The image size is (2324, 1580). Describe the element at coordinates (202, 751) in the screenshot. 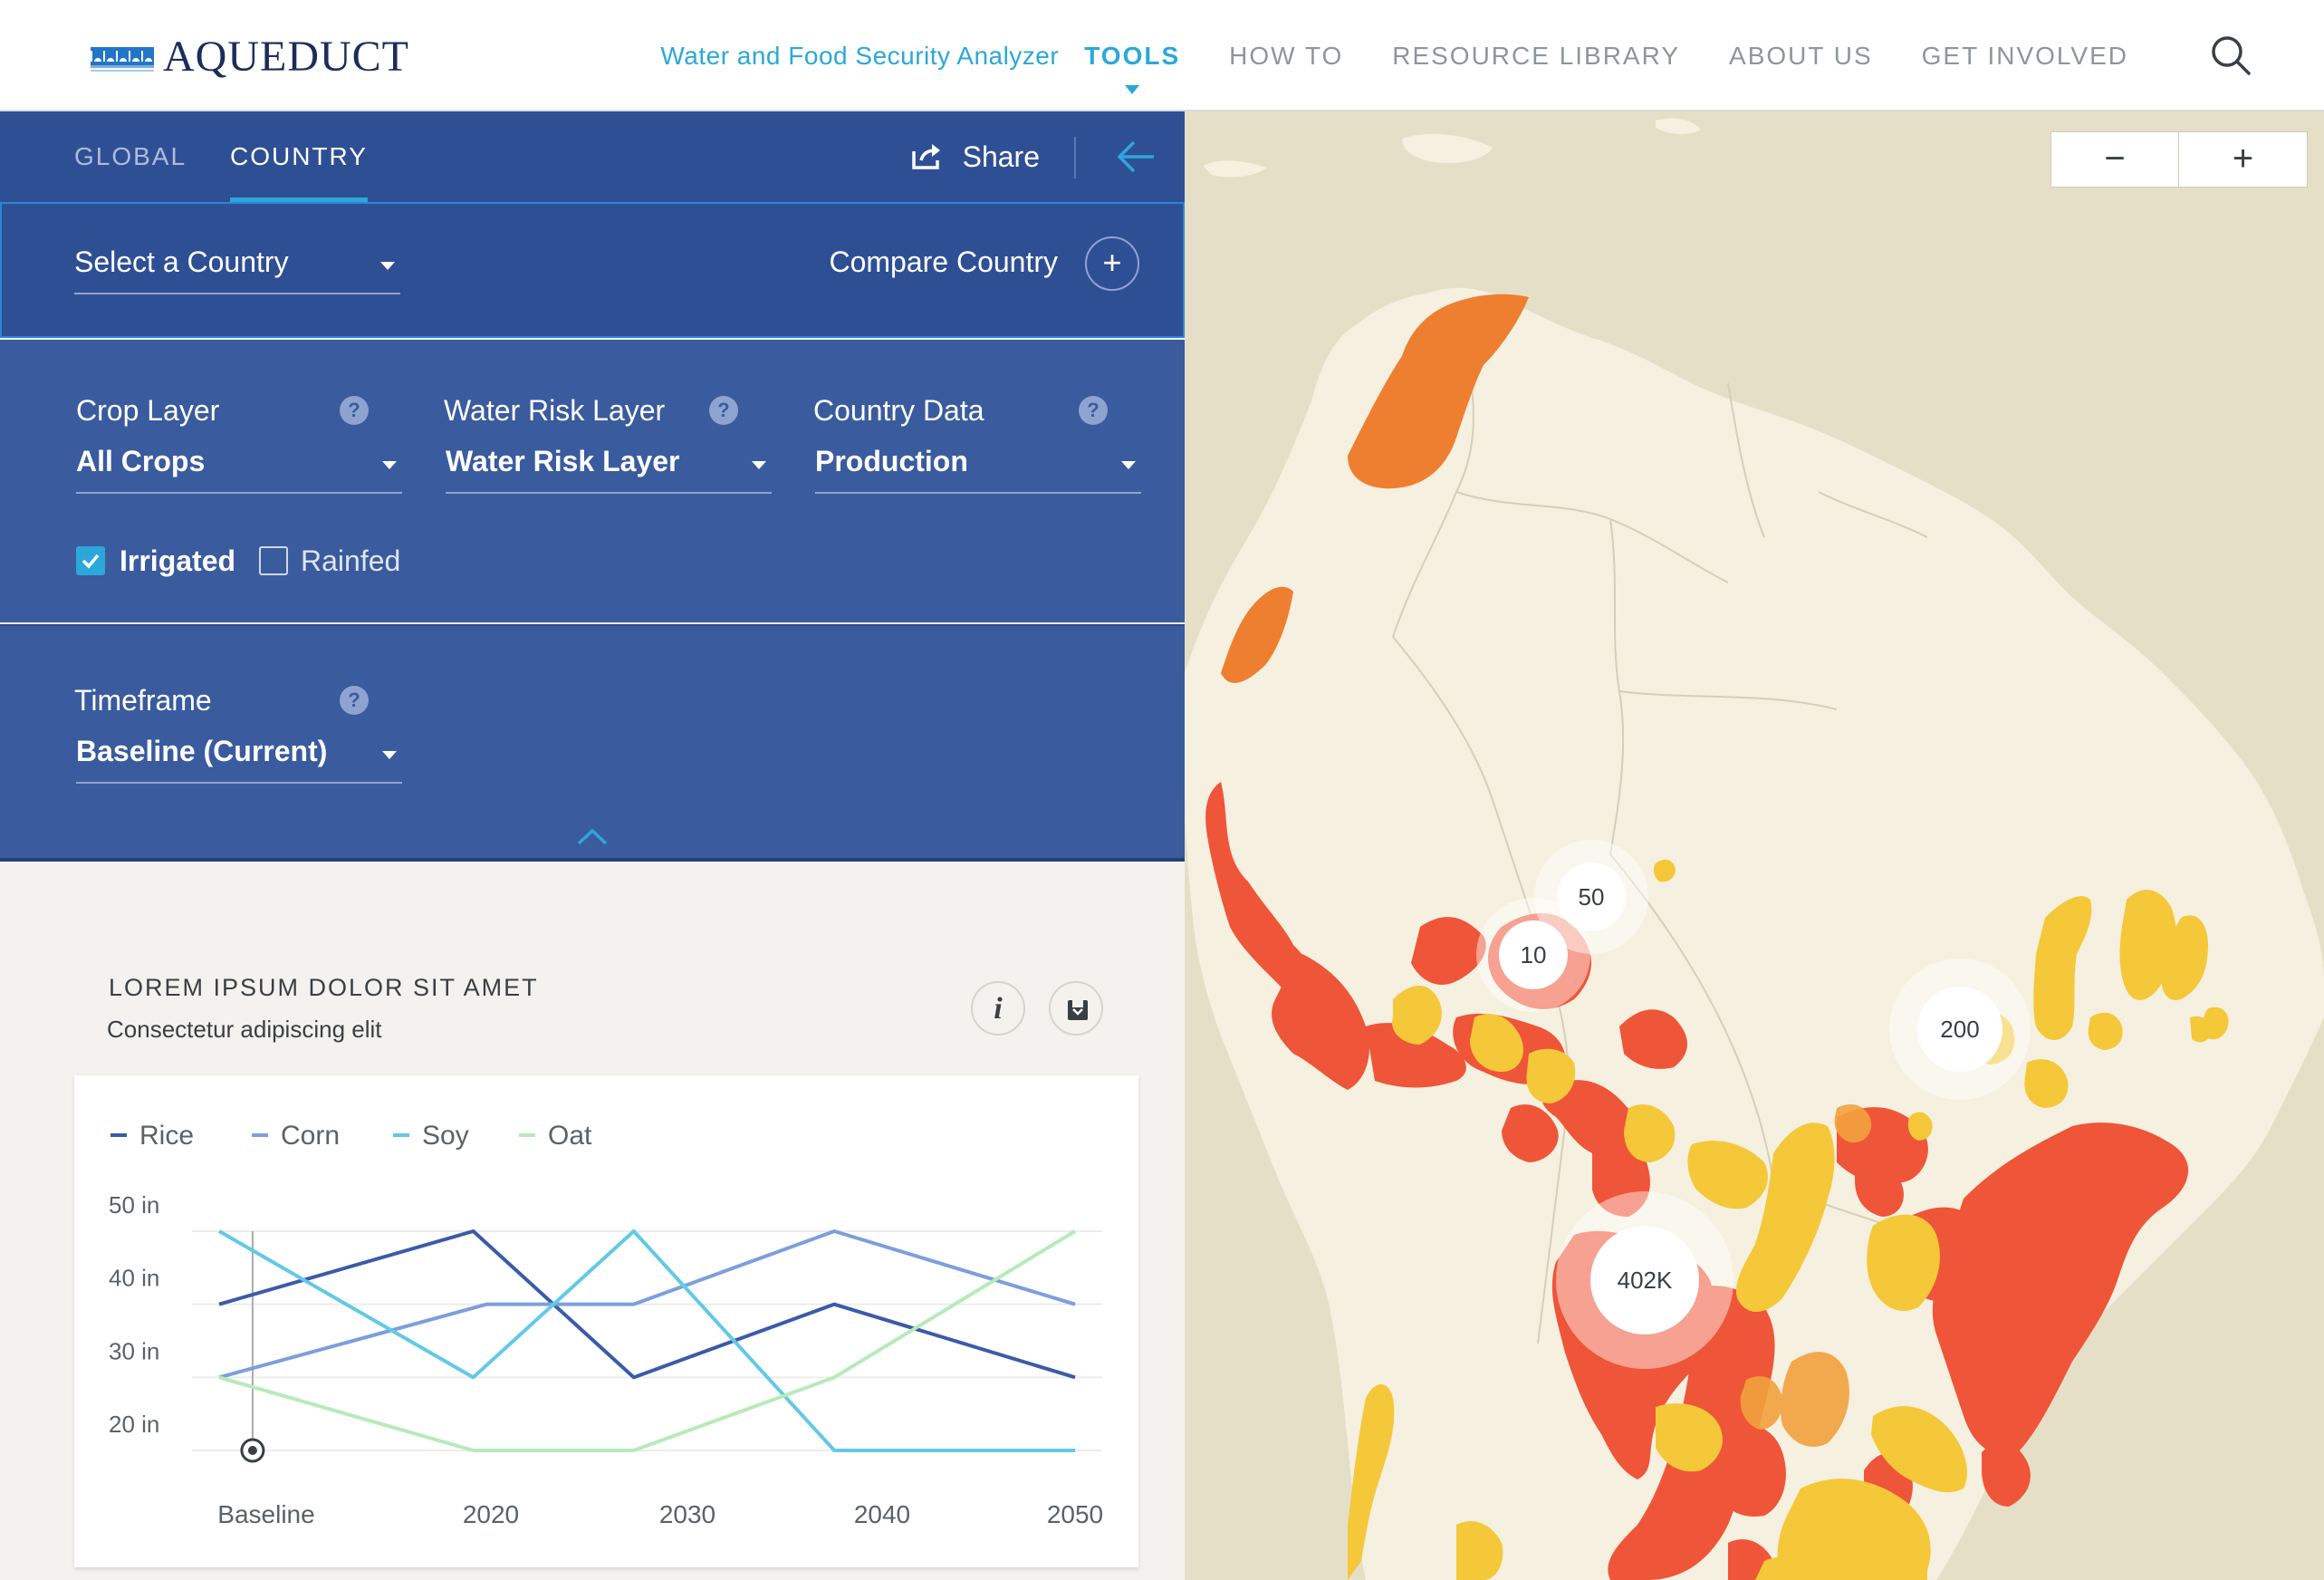

I see `timeframe-value: Baseline (Current)` at that location.